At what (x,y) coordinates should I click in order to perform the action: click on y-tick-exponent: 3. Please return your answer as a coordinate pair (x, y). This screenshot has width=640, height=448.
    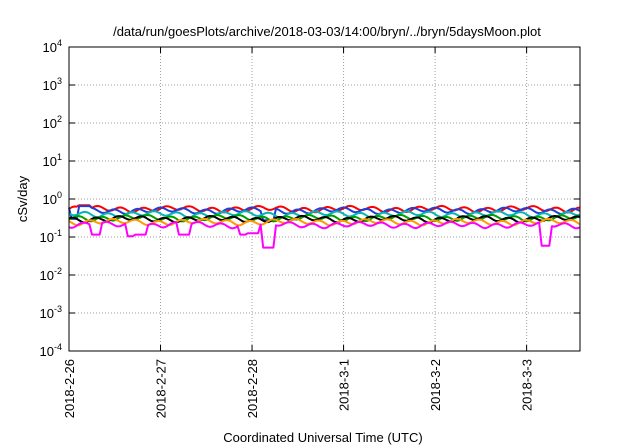
    Looking at the image, I should click on (59, 81).